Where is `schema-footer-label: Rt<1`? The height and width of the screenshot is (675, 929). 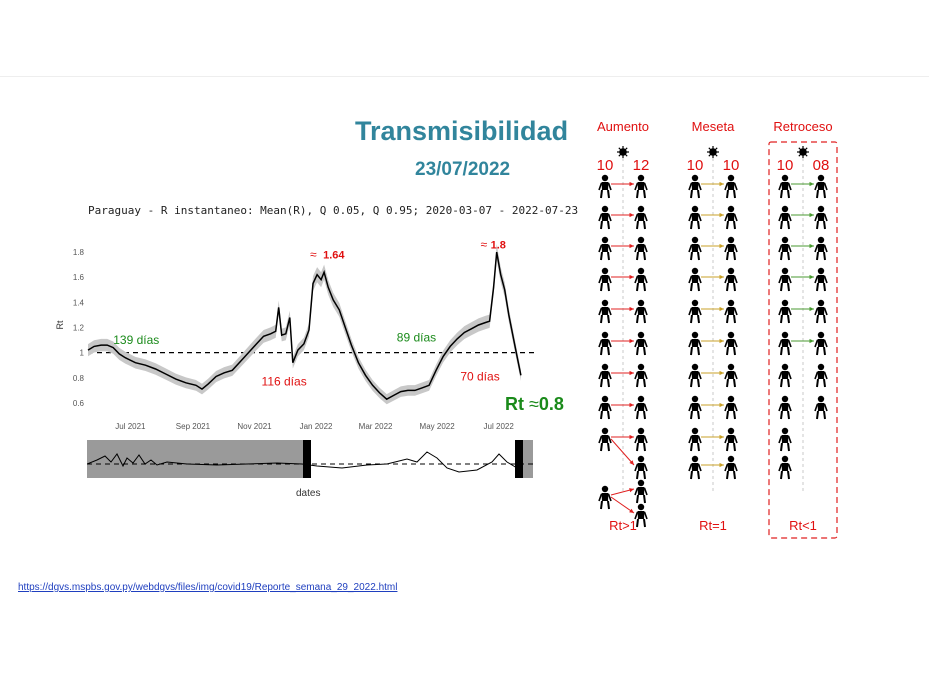 schema-footer-label: Rt<1 is located at coordinates (803, 525).